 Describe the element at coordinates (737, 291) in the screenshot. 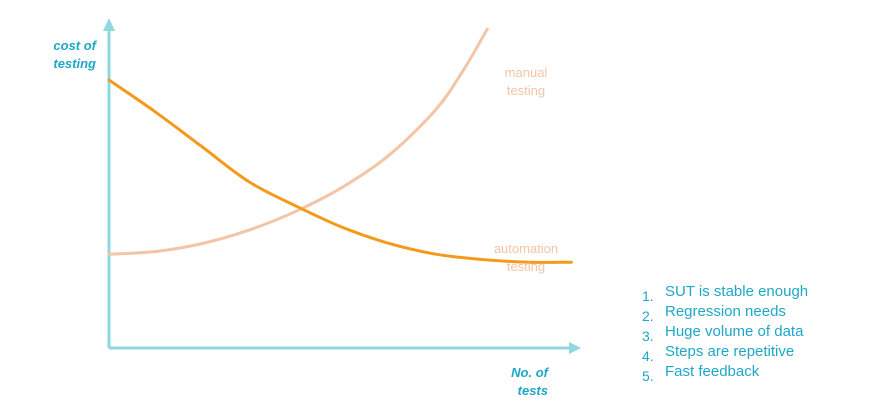

I see `list-item-text: SUT is stable enough` at that location.